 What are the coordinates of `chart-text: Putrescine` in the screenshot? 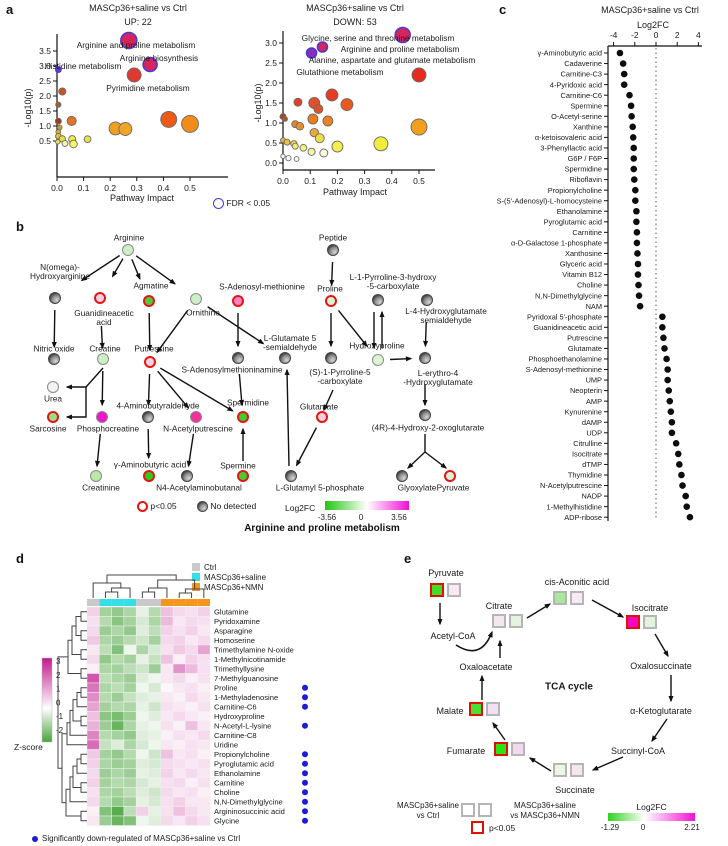 It's located at (584, 337).